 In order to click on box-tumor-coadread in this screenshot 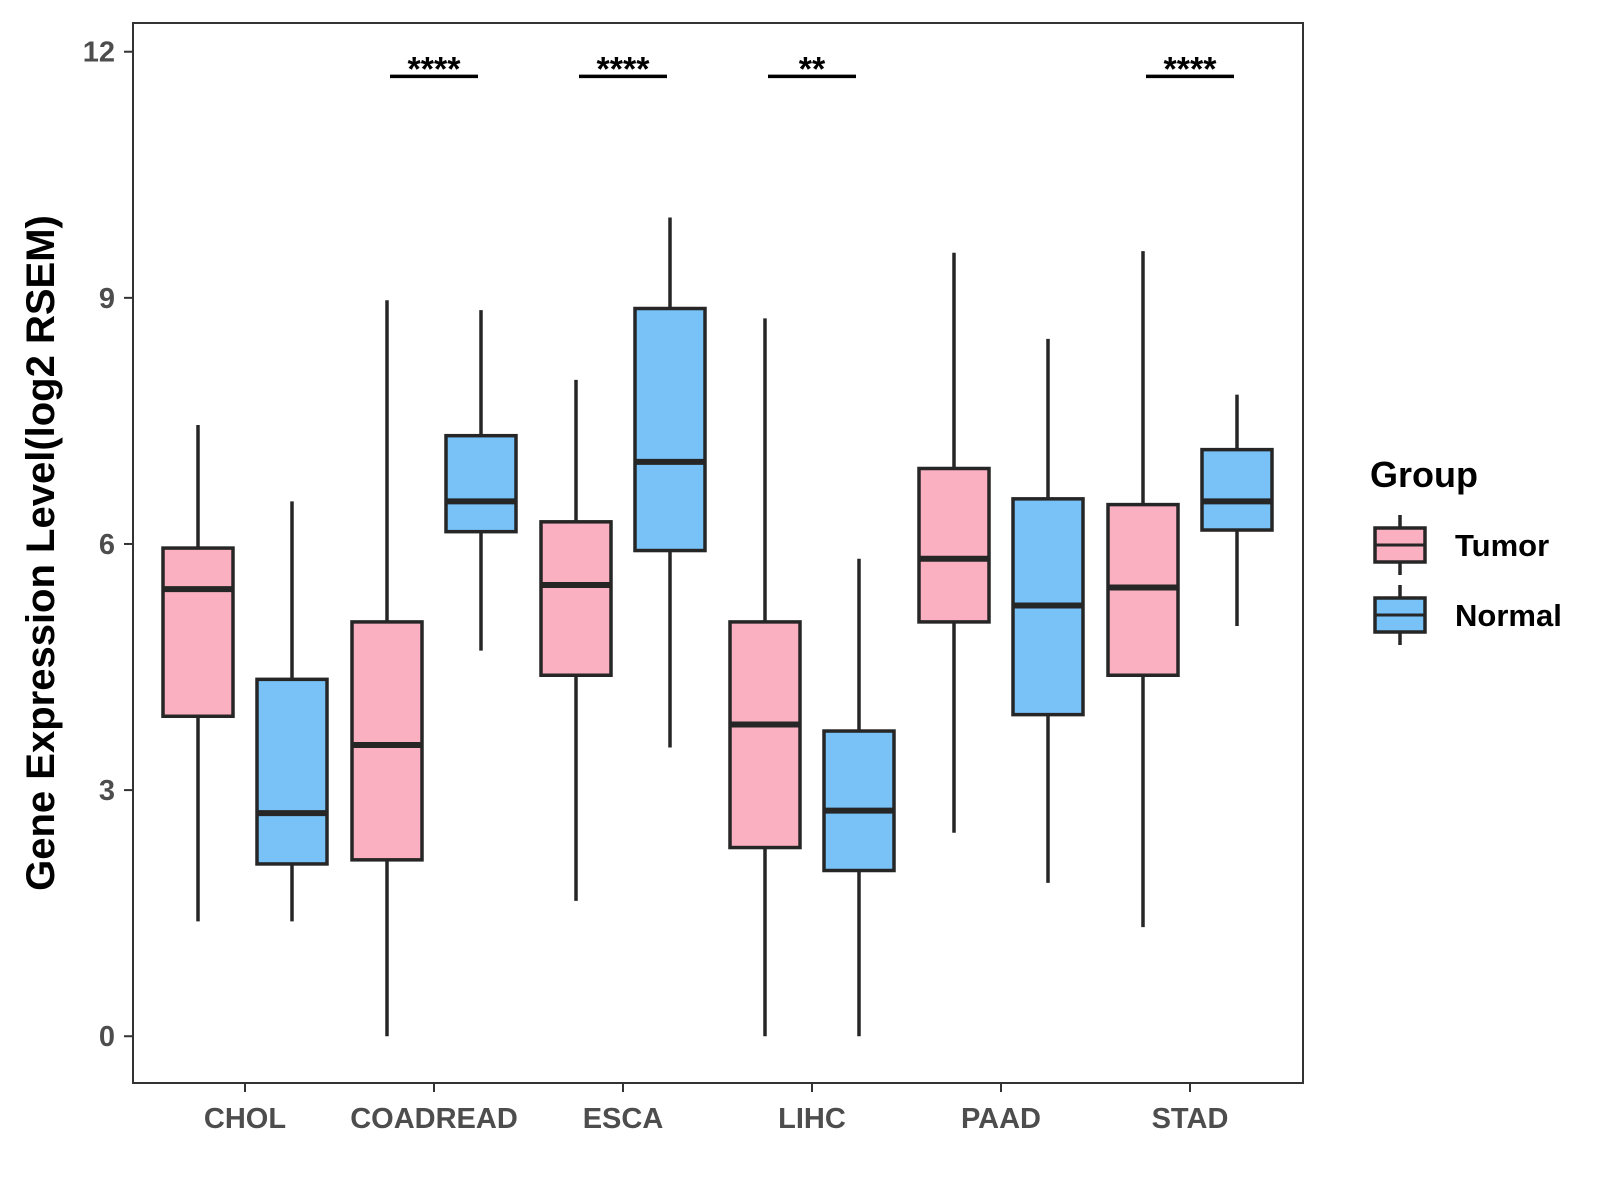, I will do `click(387, 668)`.